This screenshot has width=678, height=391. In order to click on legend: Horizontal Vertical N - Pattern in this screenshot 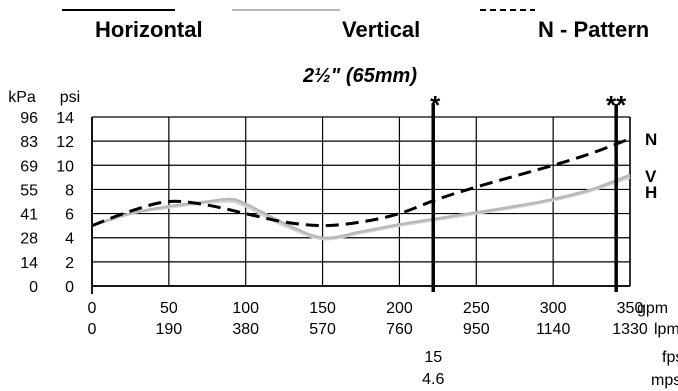, I will do `click(355, 25)`.